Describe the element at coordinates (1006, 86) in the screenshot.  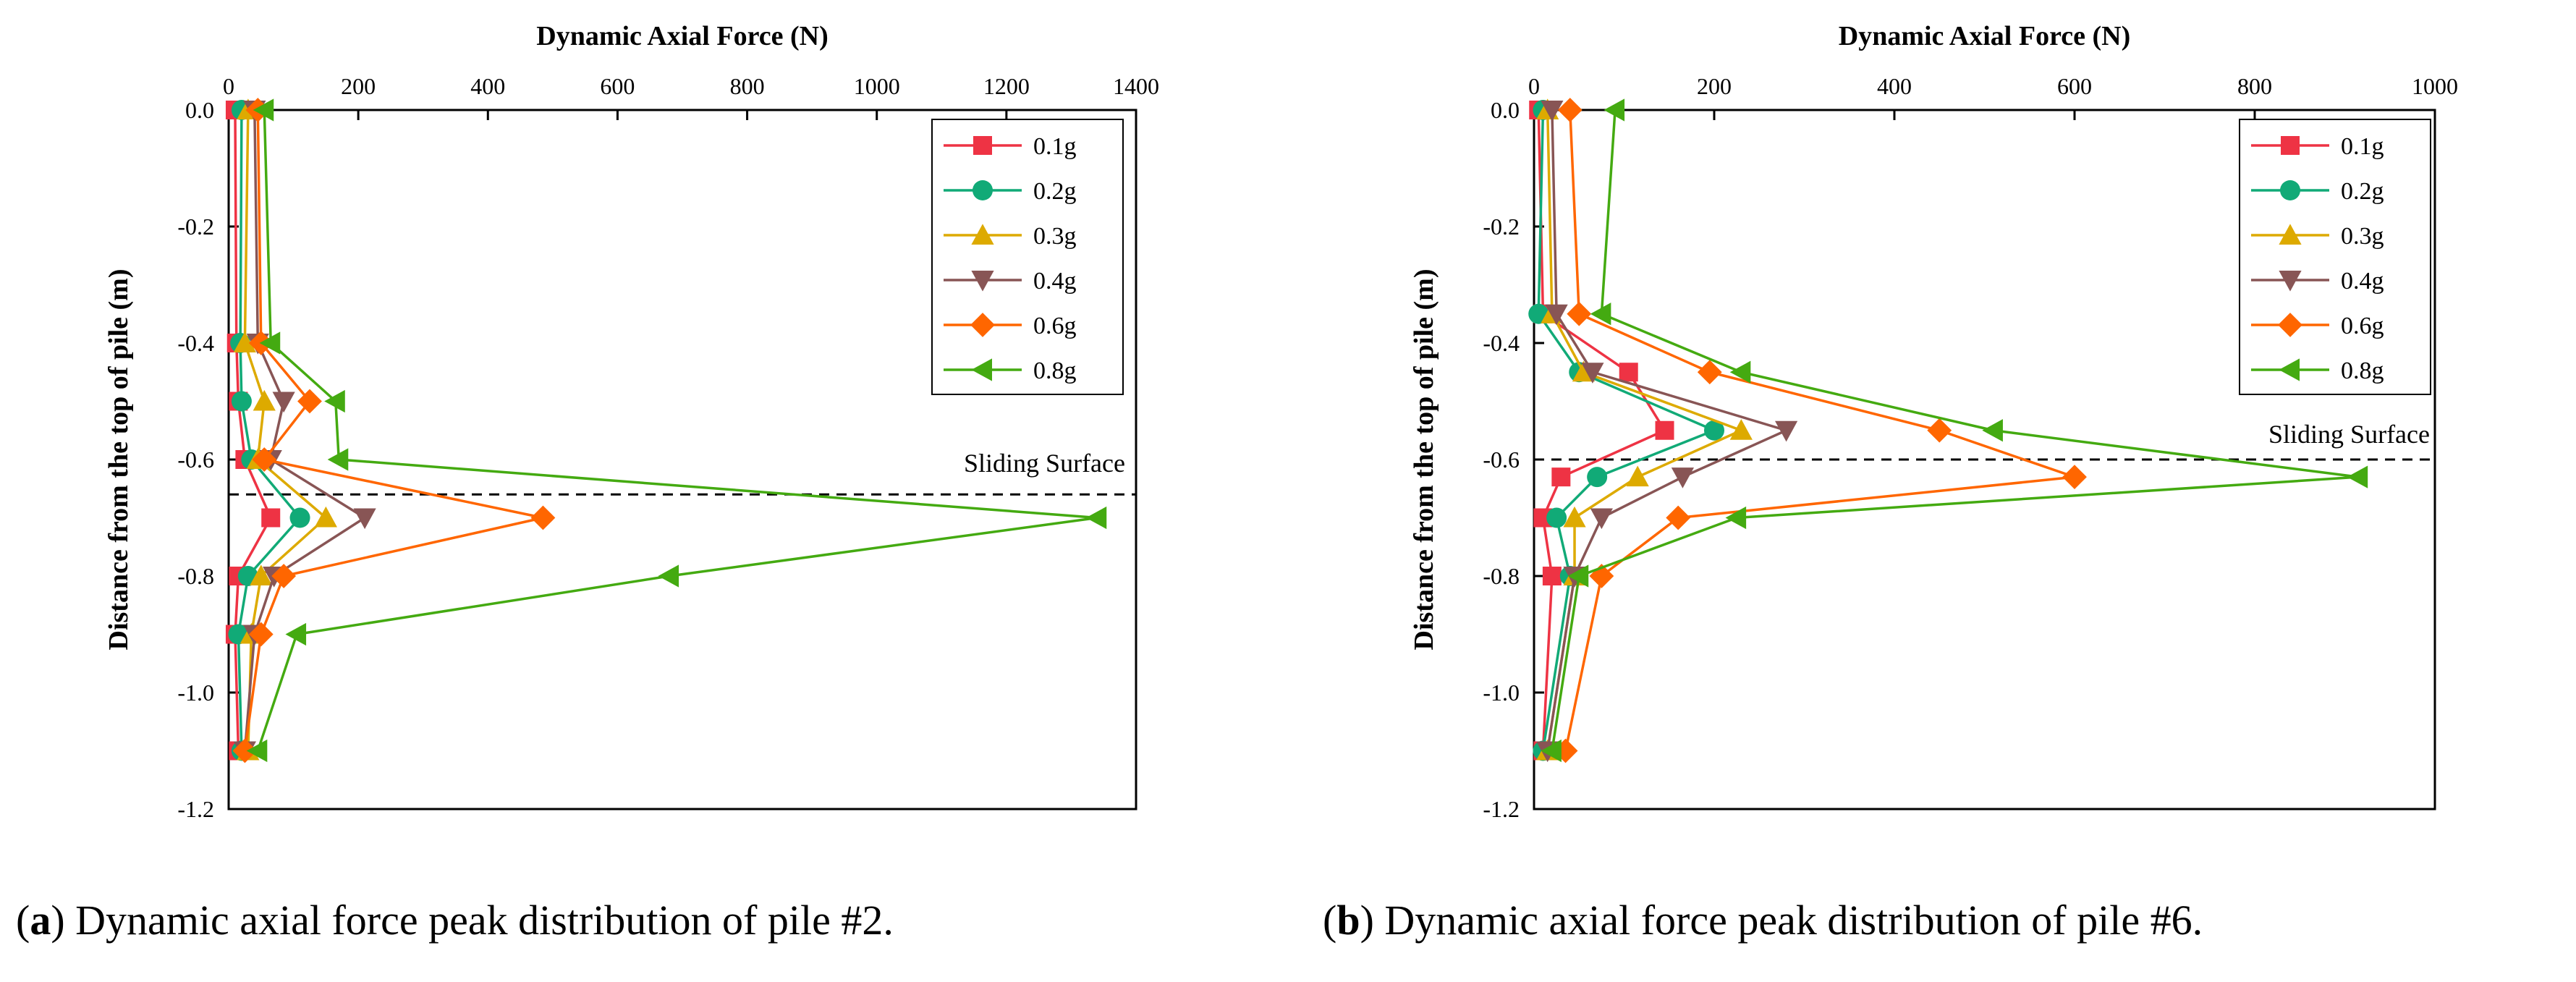
I see `x-tick-label: 1200` at that location.